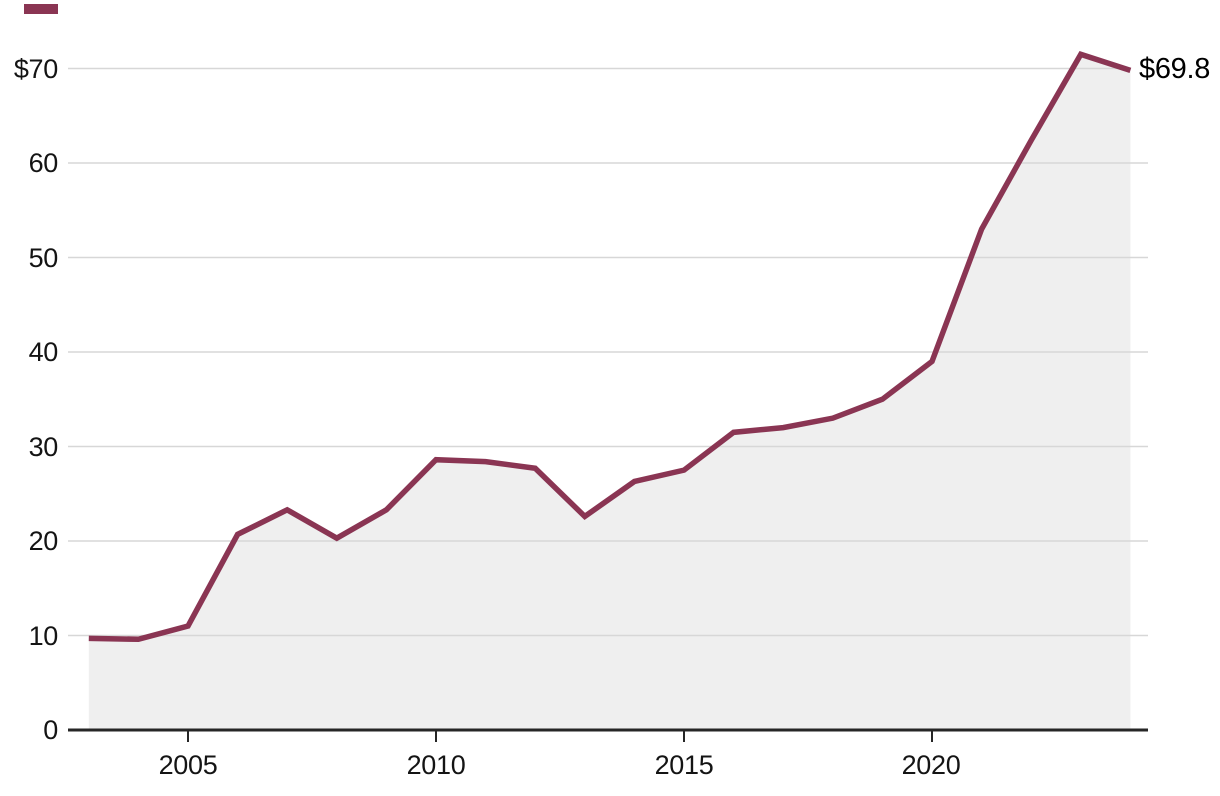 This screenshot has height=796, width=1220. What do you see at coordinates (931, 765) in the screenshot?
I see `x-tick-label: 2020` at bounding box center [931, 765].